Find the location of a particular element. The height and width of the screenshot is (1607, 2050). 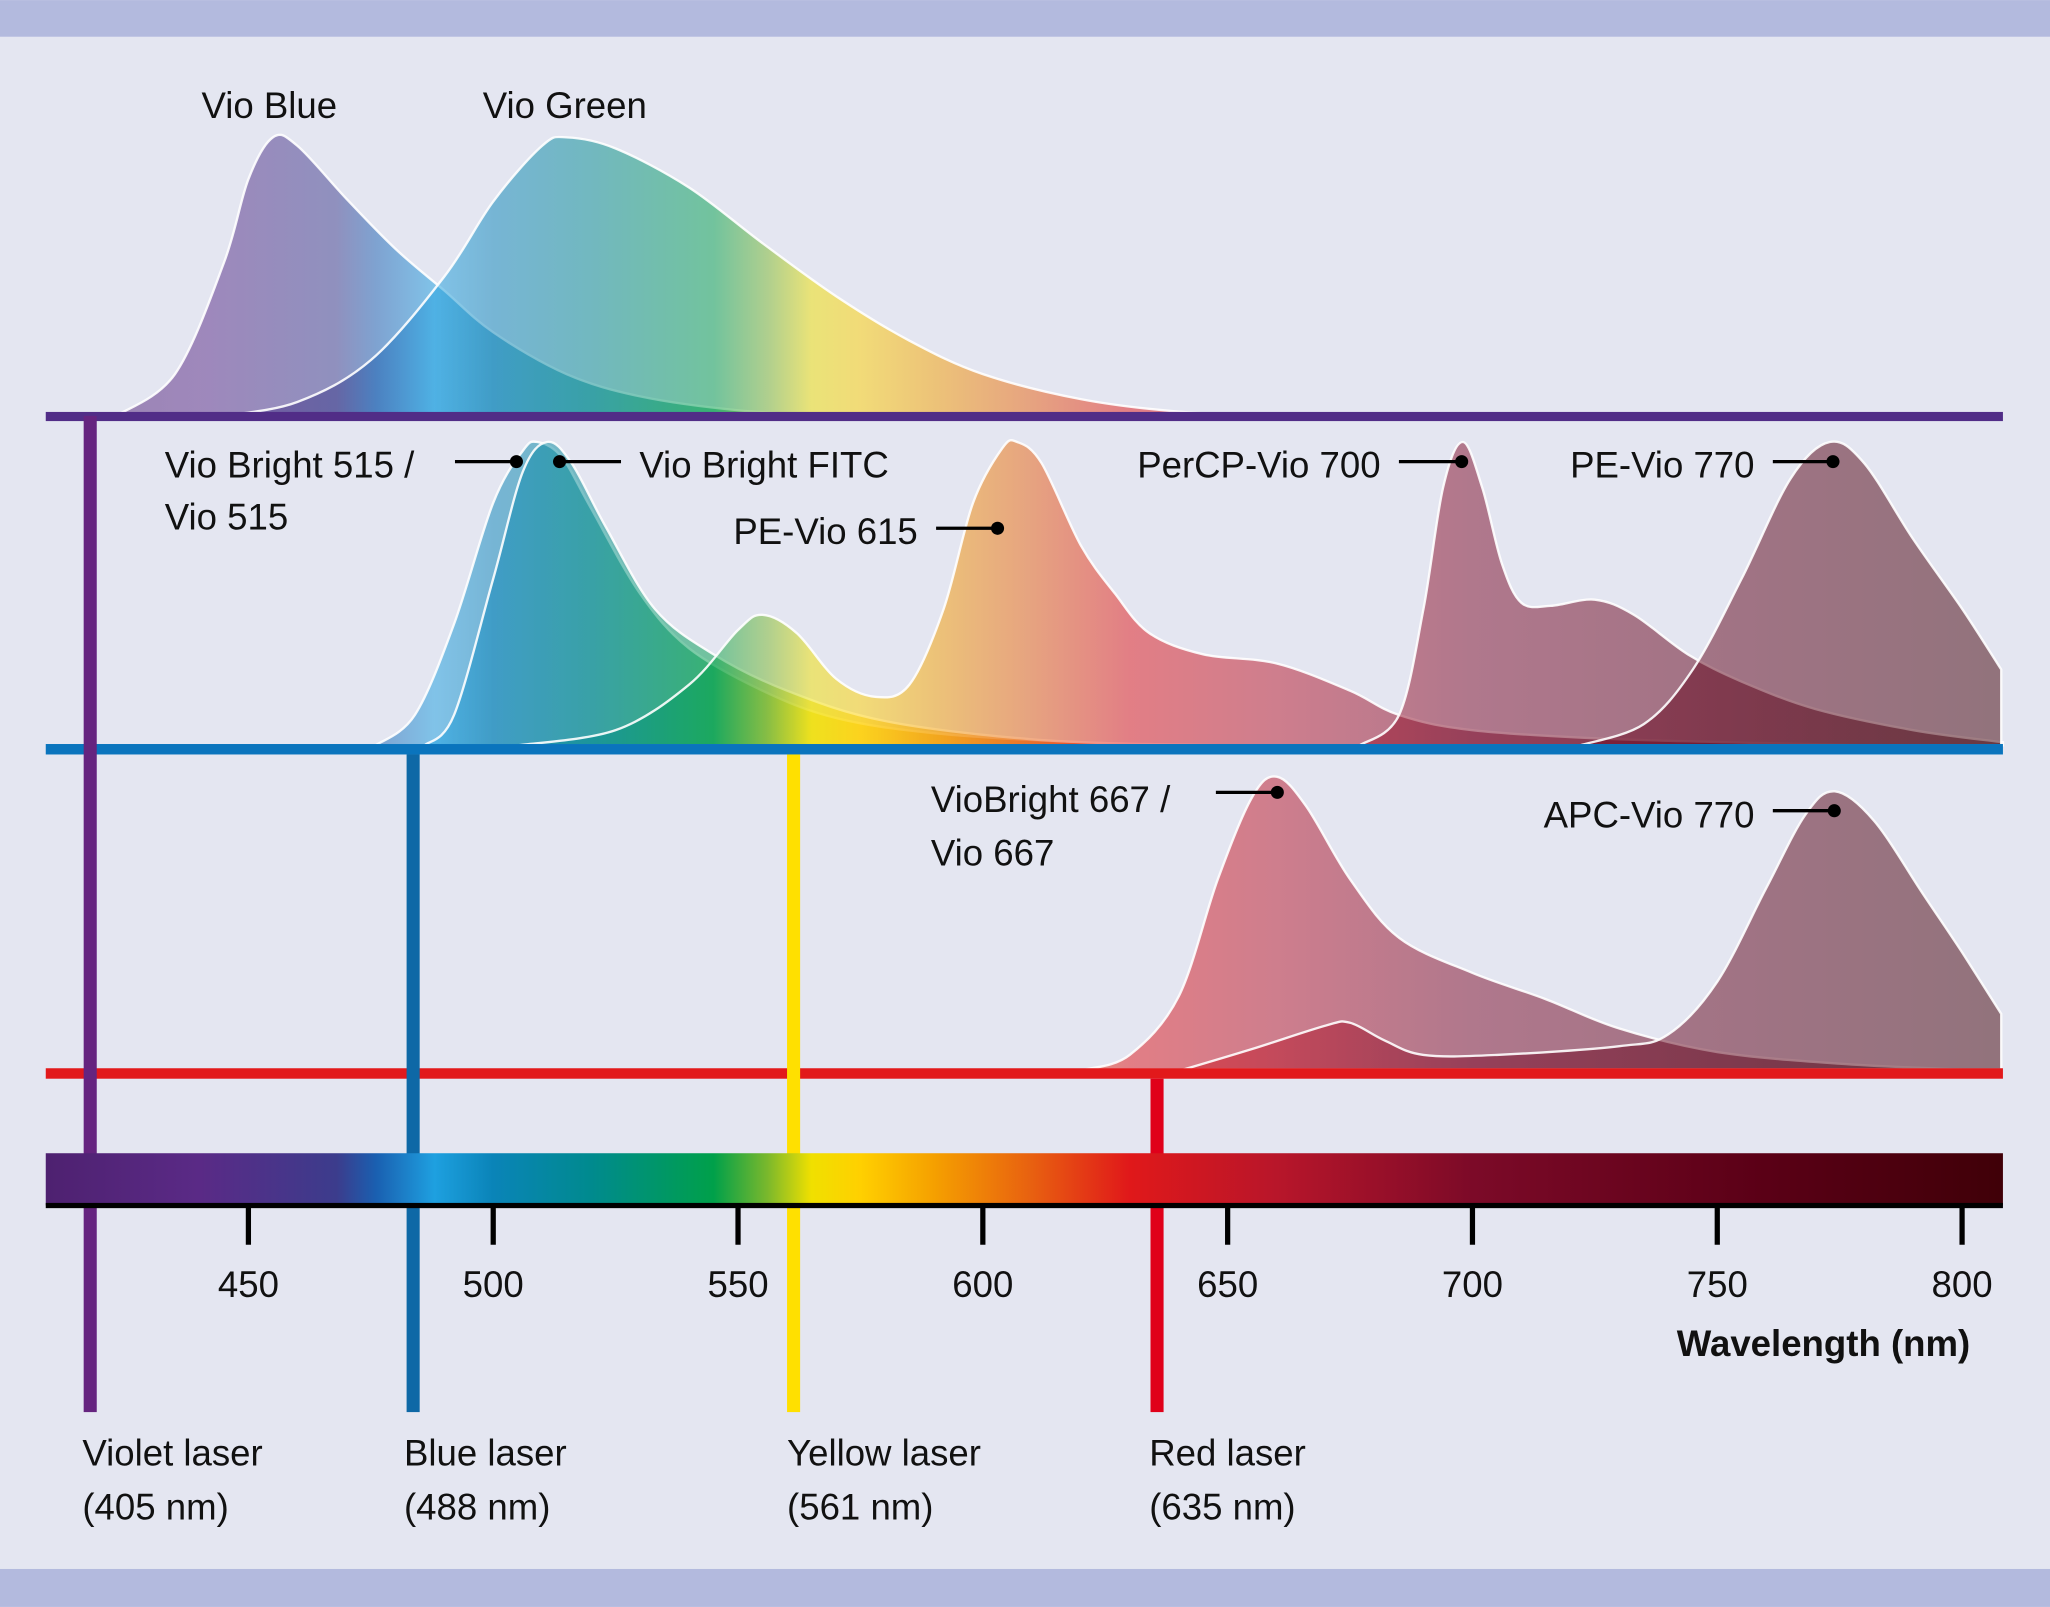

x-tick-labels: 450 500 550 600 650 700 750 800 is located at coordinates (1105, 1284).